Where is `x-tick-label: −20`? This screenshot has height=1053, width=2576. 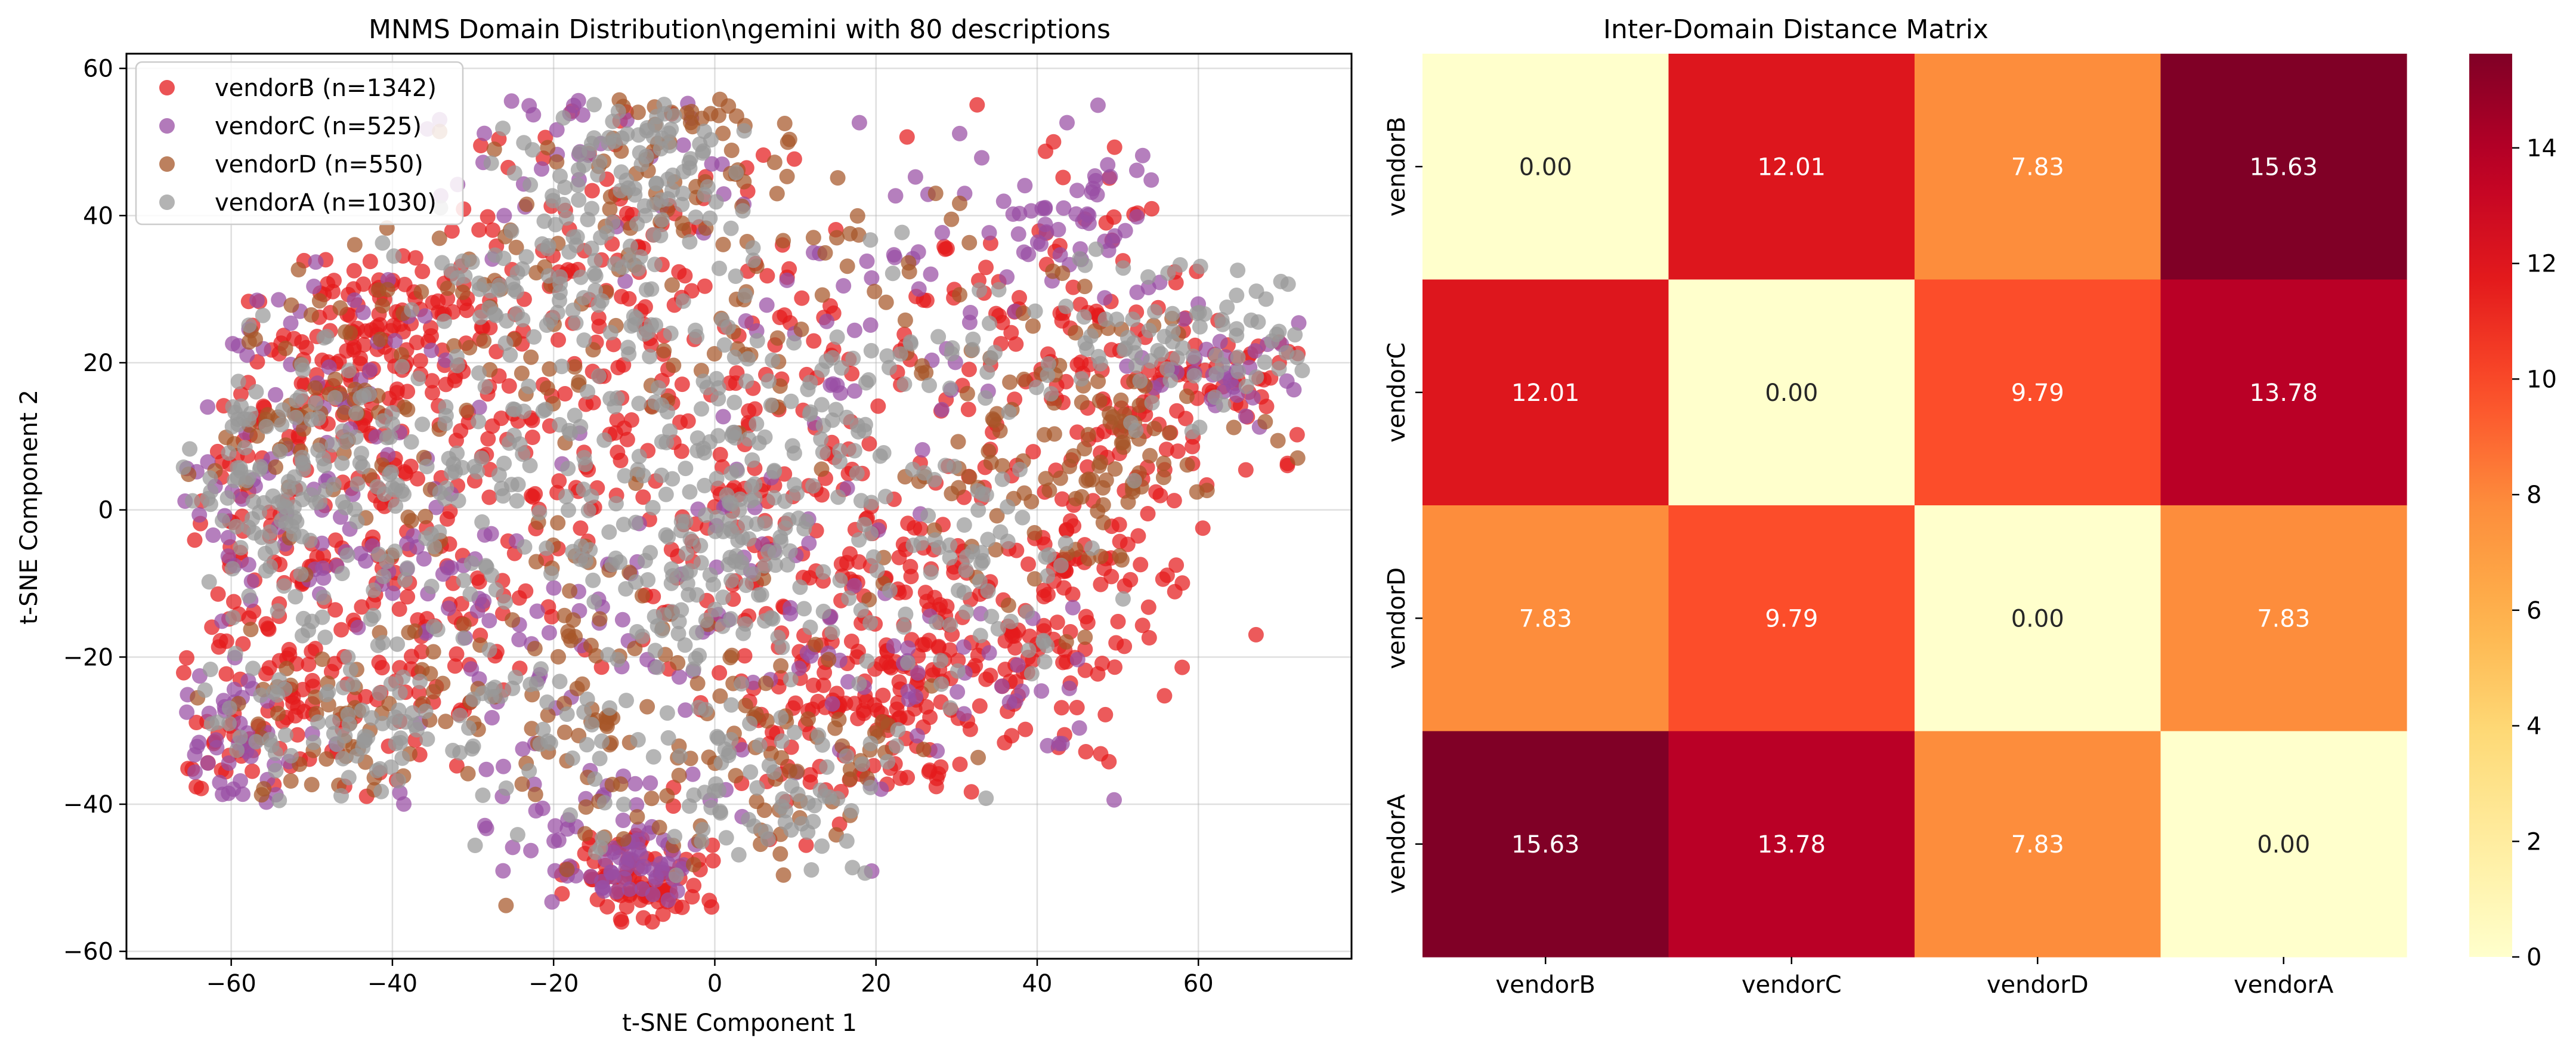 x-tick-label: −20 is located at coordinates (553, 984).